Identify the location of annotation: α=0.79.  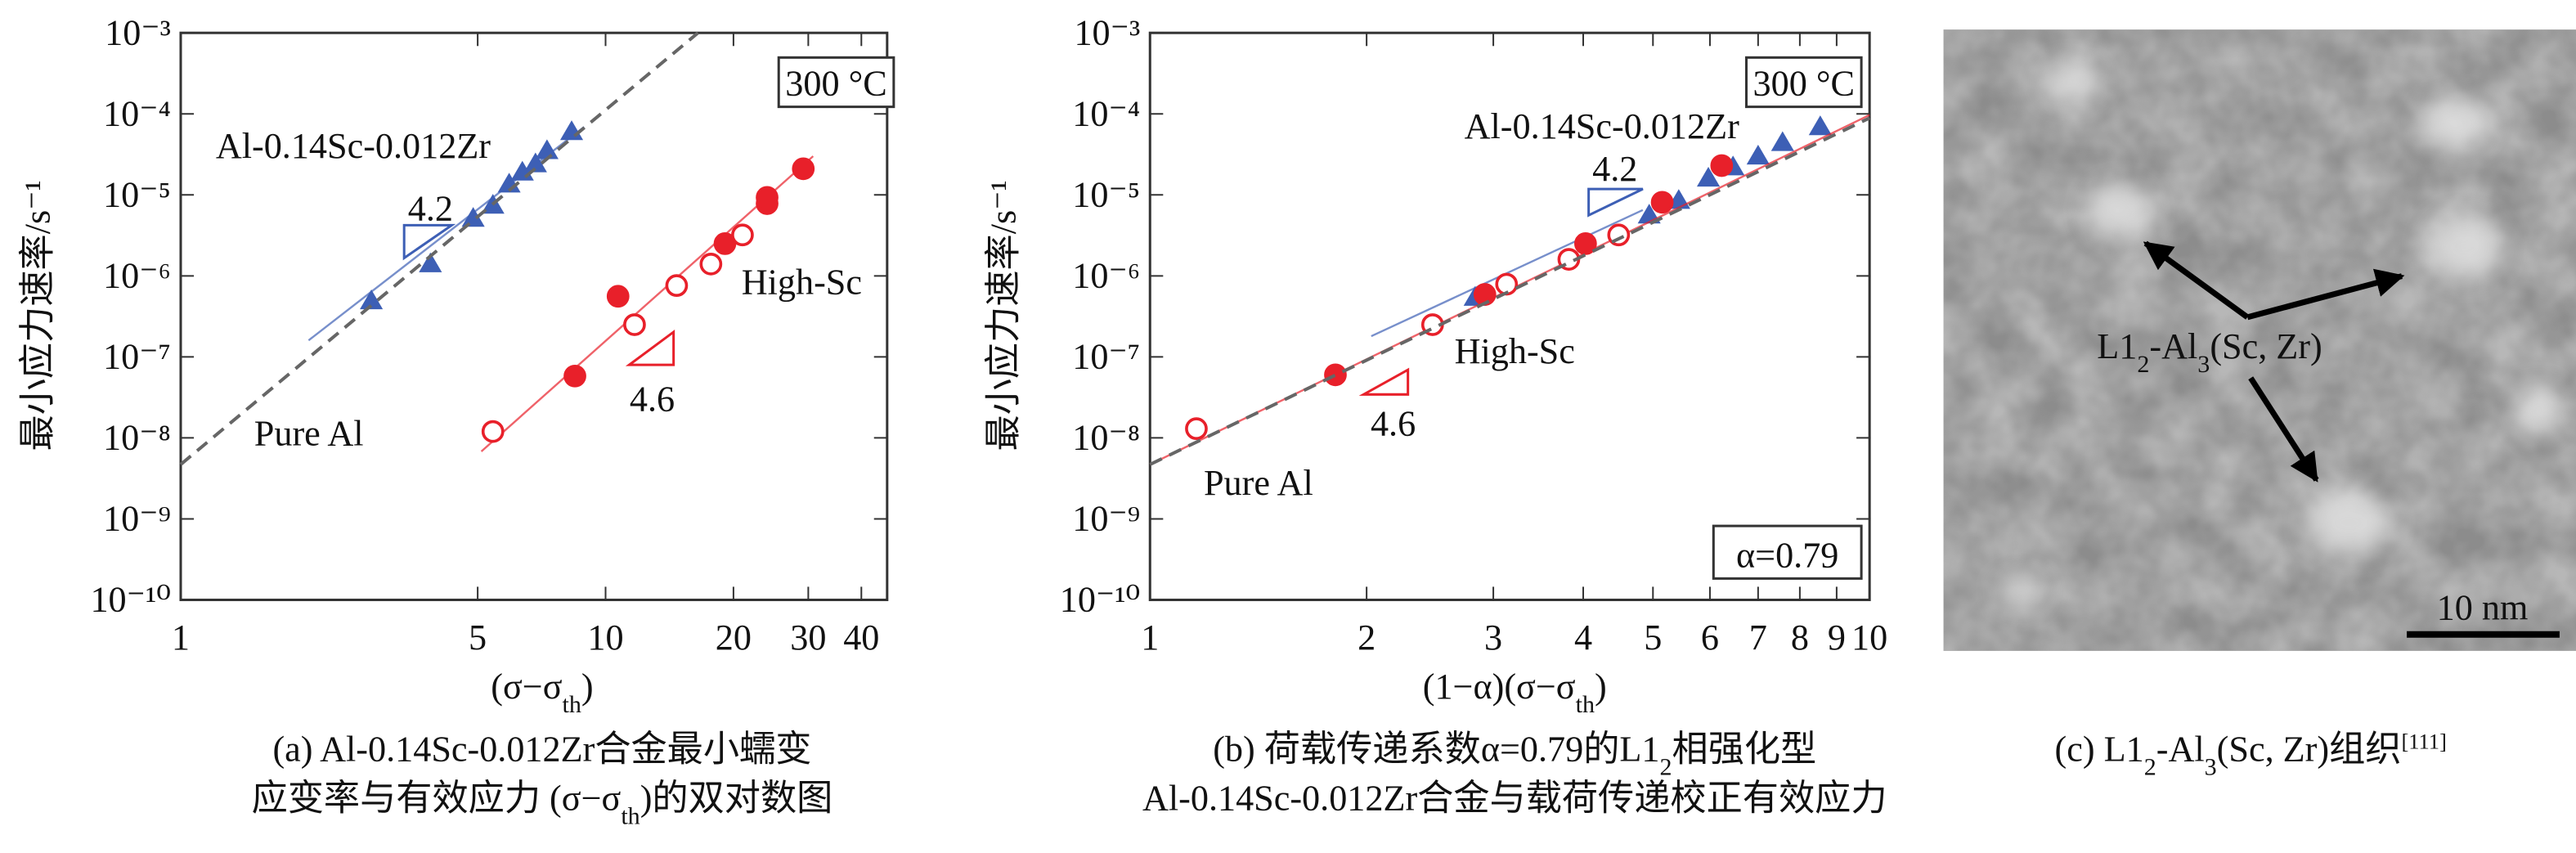
(1787, 555).